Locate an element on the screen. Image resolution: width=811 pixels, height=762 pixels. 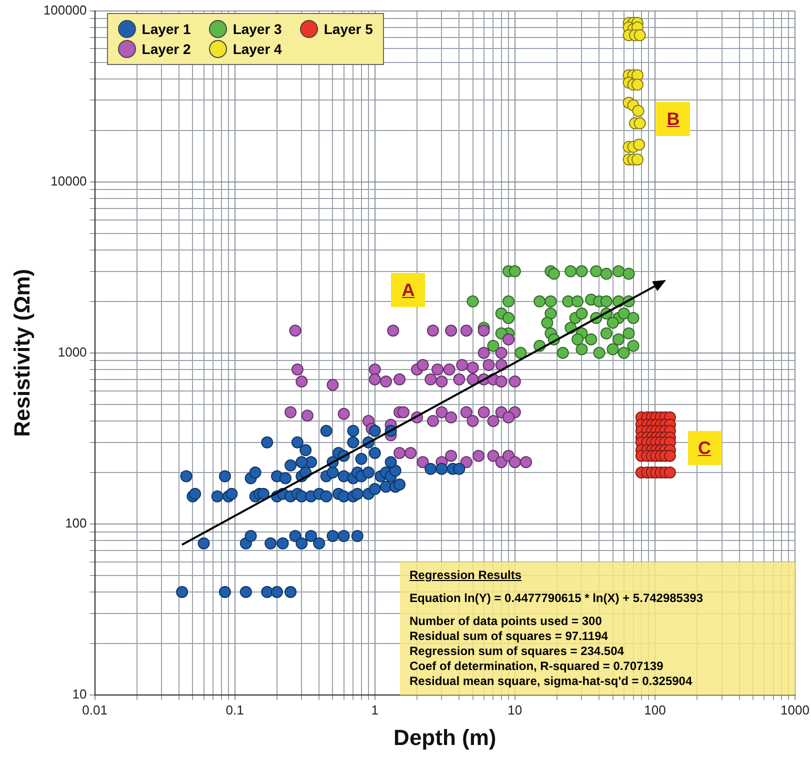
y-tick-label: 10 is located at coordinates (79, 694).